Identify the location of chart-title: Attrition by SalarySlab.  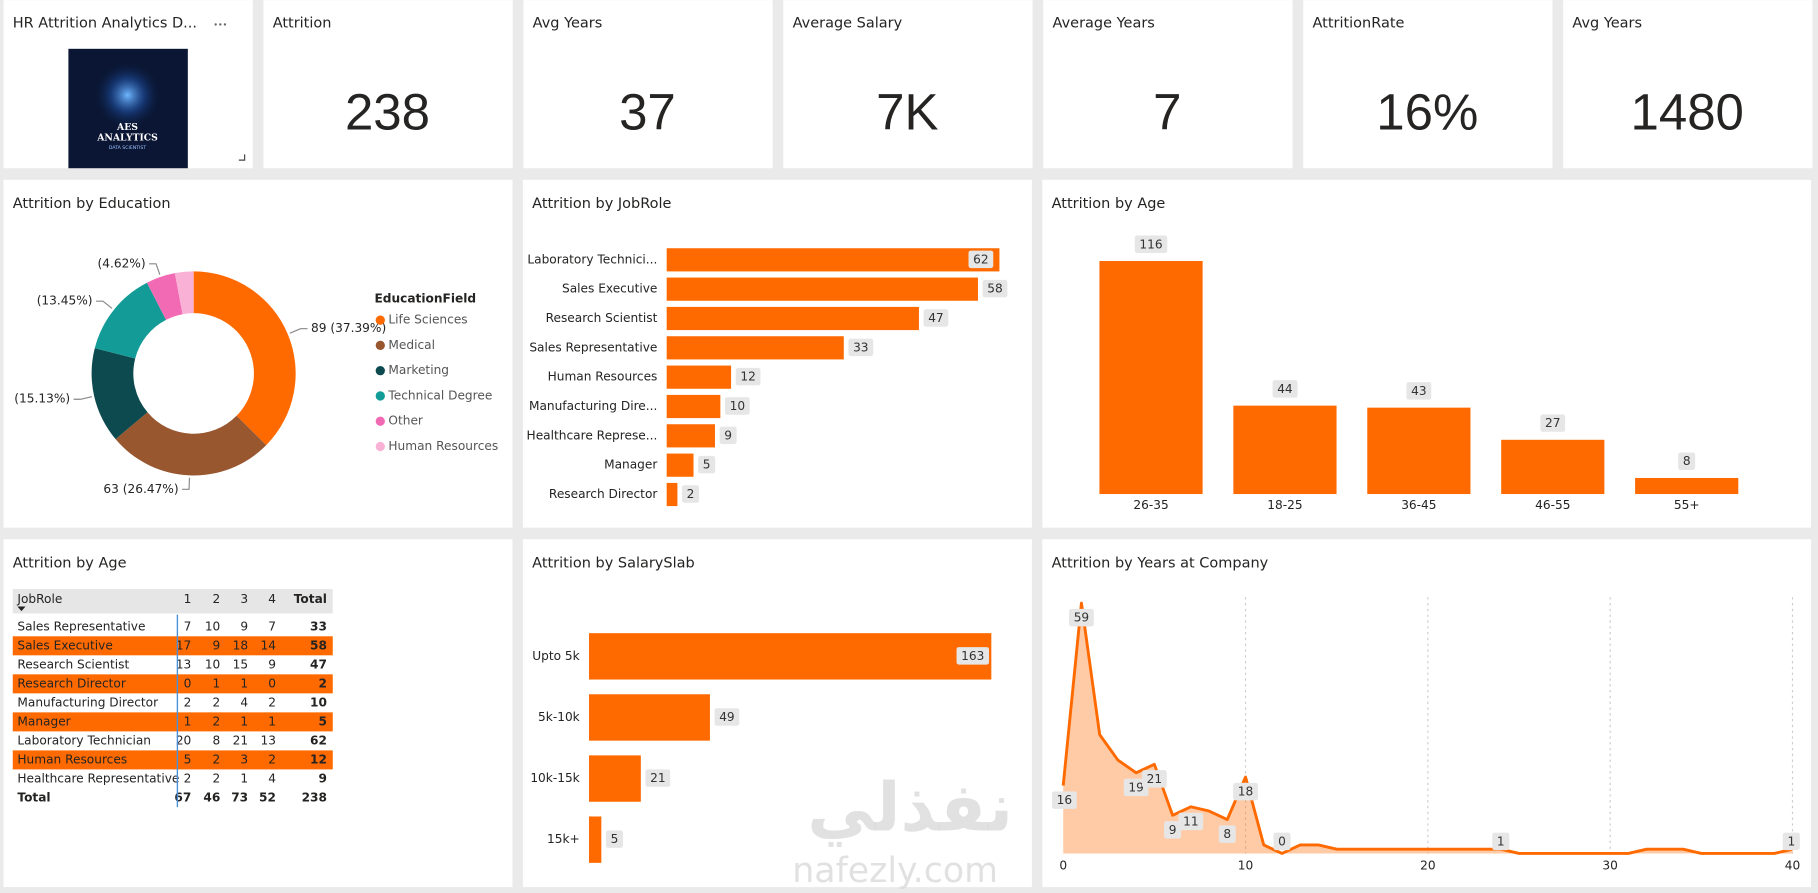
(613, 564).